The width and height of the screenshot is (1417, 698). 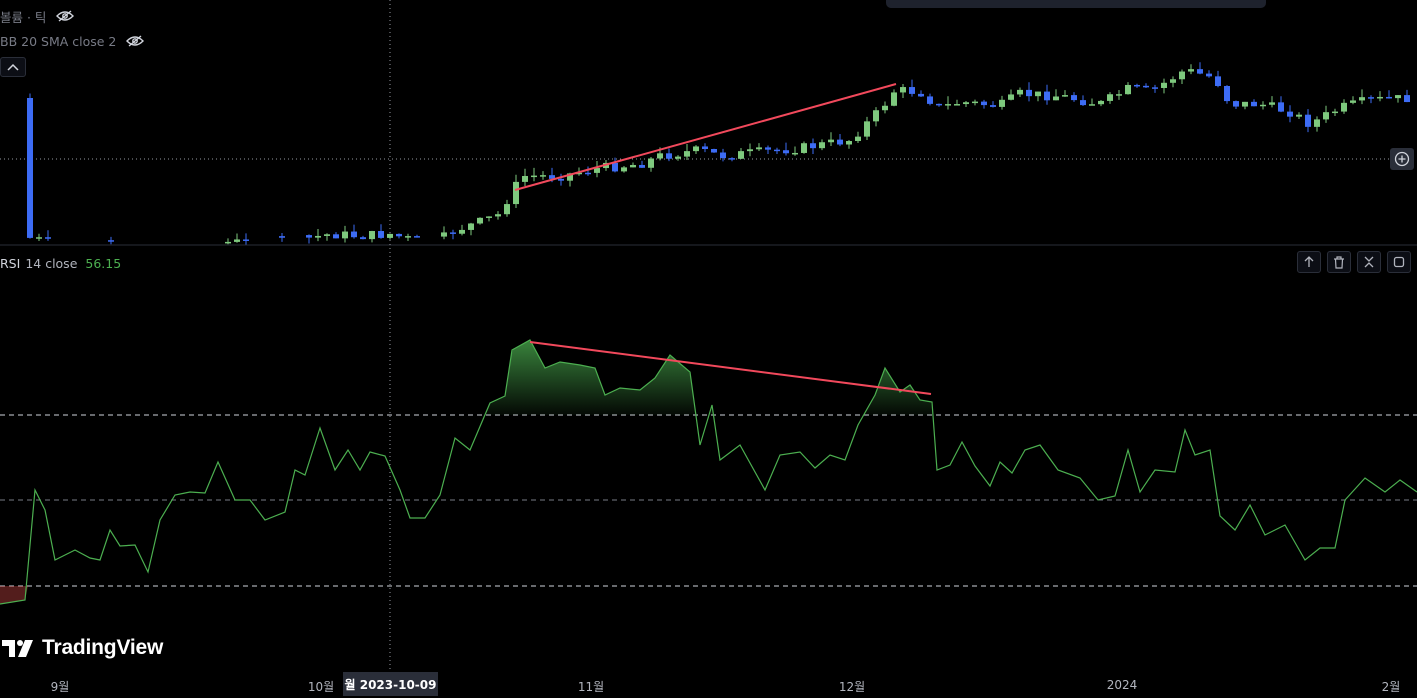 What do you see at coordinates (51, 263) in the screenshot?
I see `rsi-legend-params: 14 close` at bounding box center [51, 263].